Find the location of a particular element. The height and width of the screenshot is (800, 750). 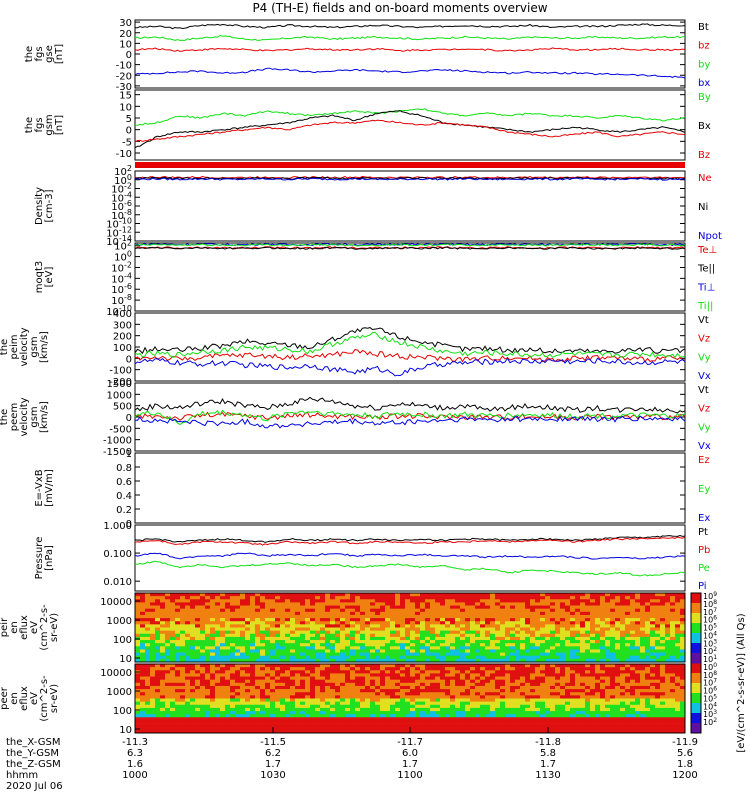

y-axis-label-line: [cm-3] is located at coordinates (49, 205).